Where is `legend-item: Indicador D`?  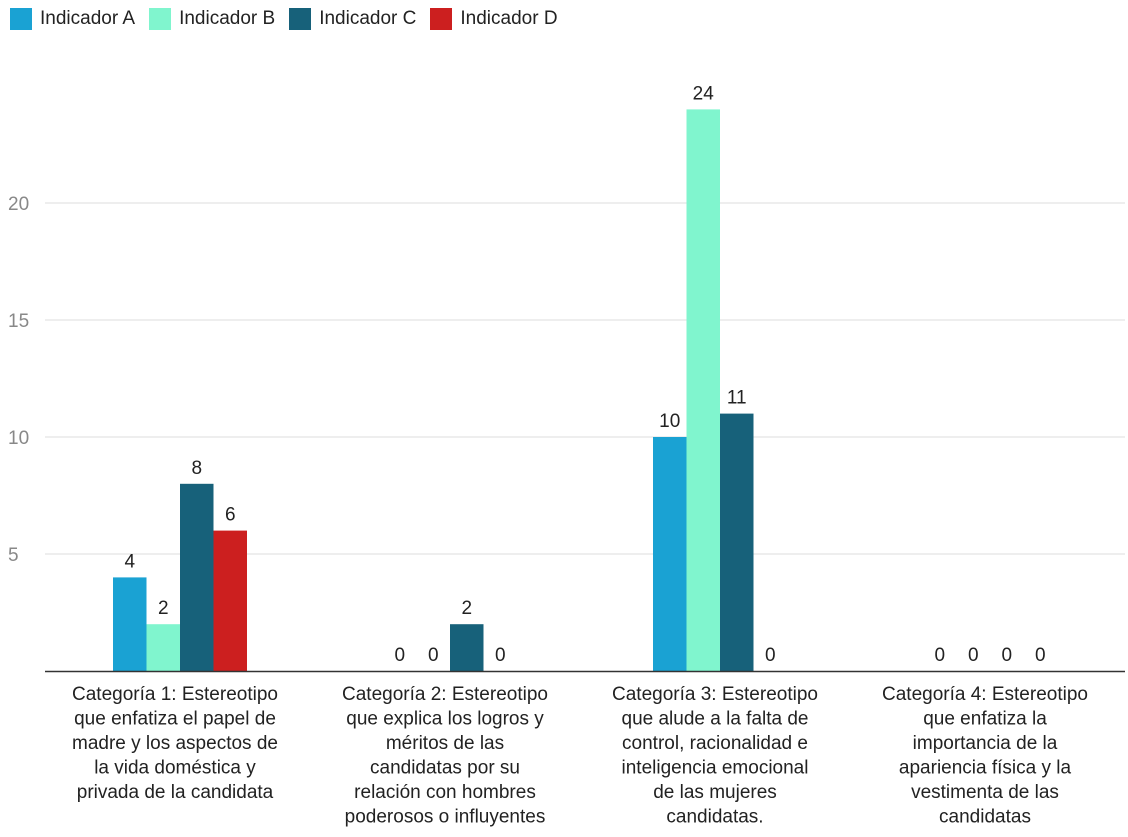 legend-item: Indicador D is located at coordinates (494, 19).